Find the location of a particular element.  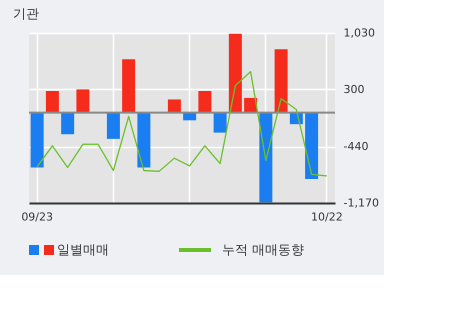

legend-label: 누적 매매동향 is located at coordinates (263, 250).